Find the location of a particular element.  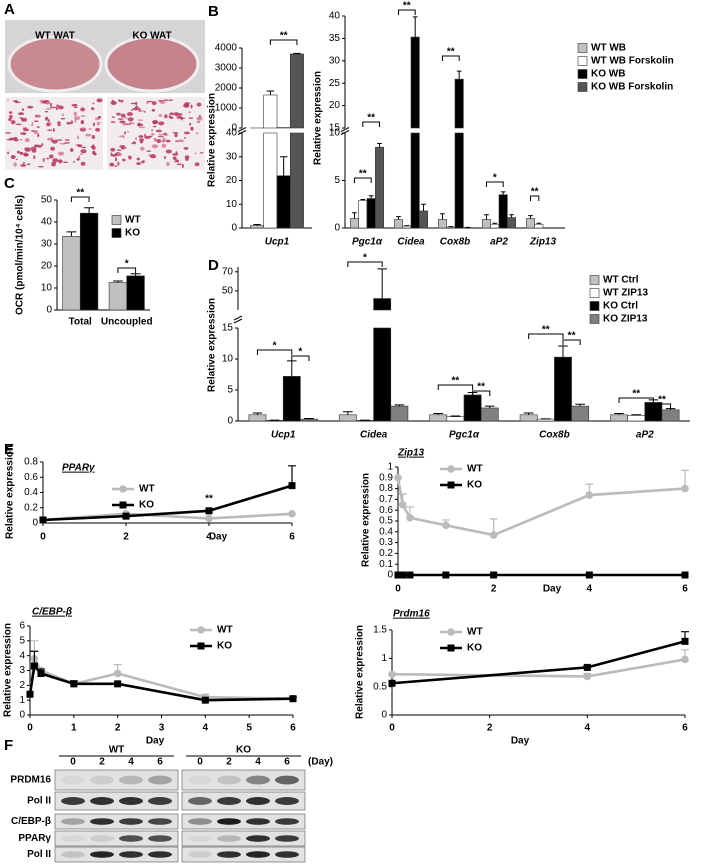

series-line is located at coordinates (541, 507).